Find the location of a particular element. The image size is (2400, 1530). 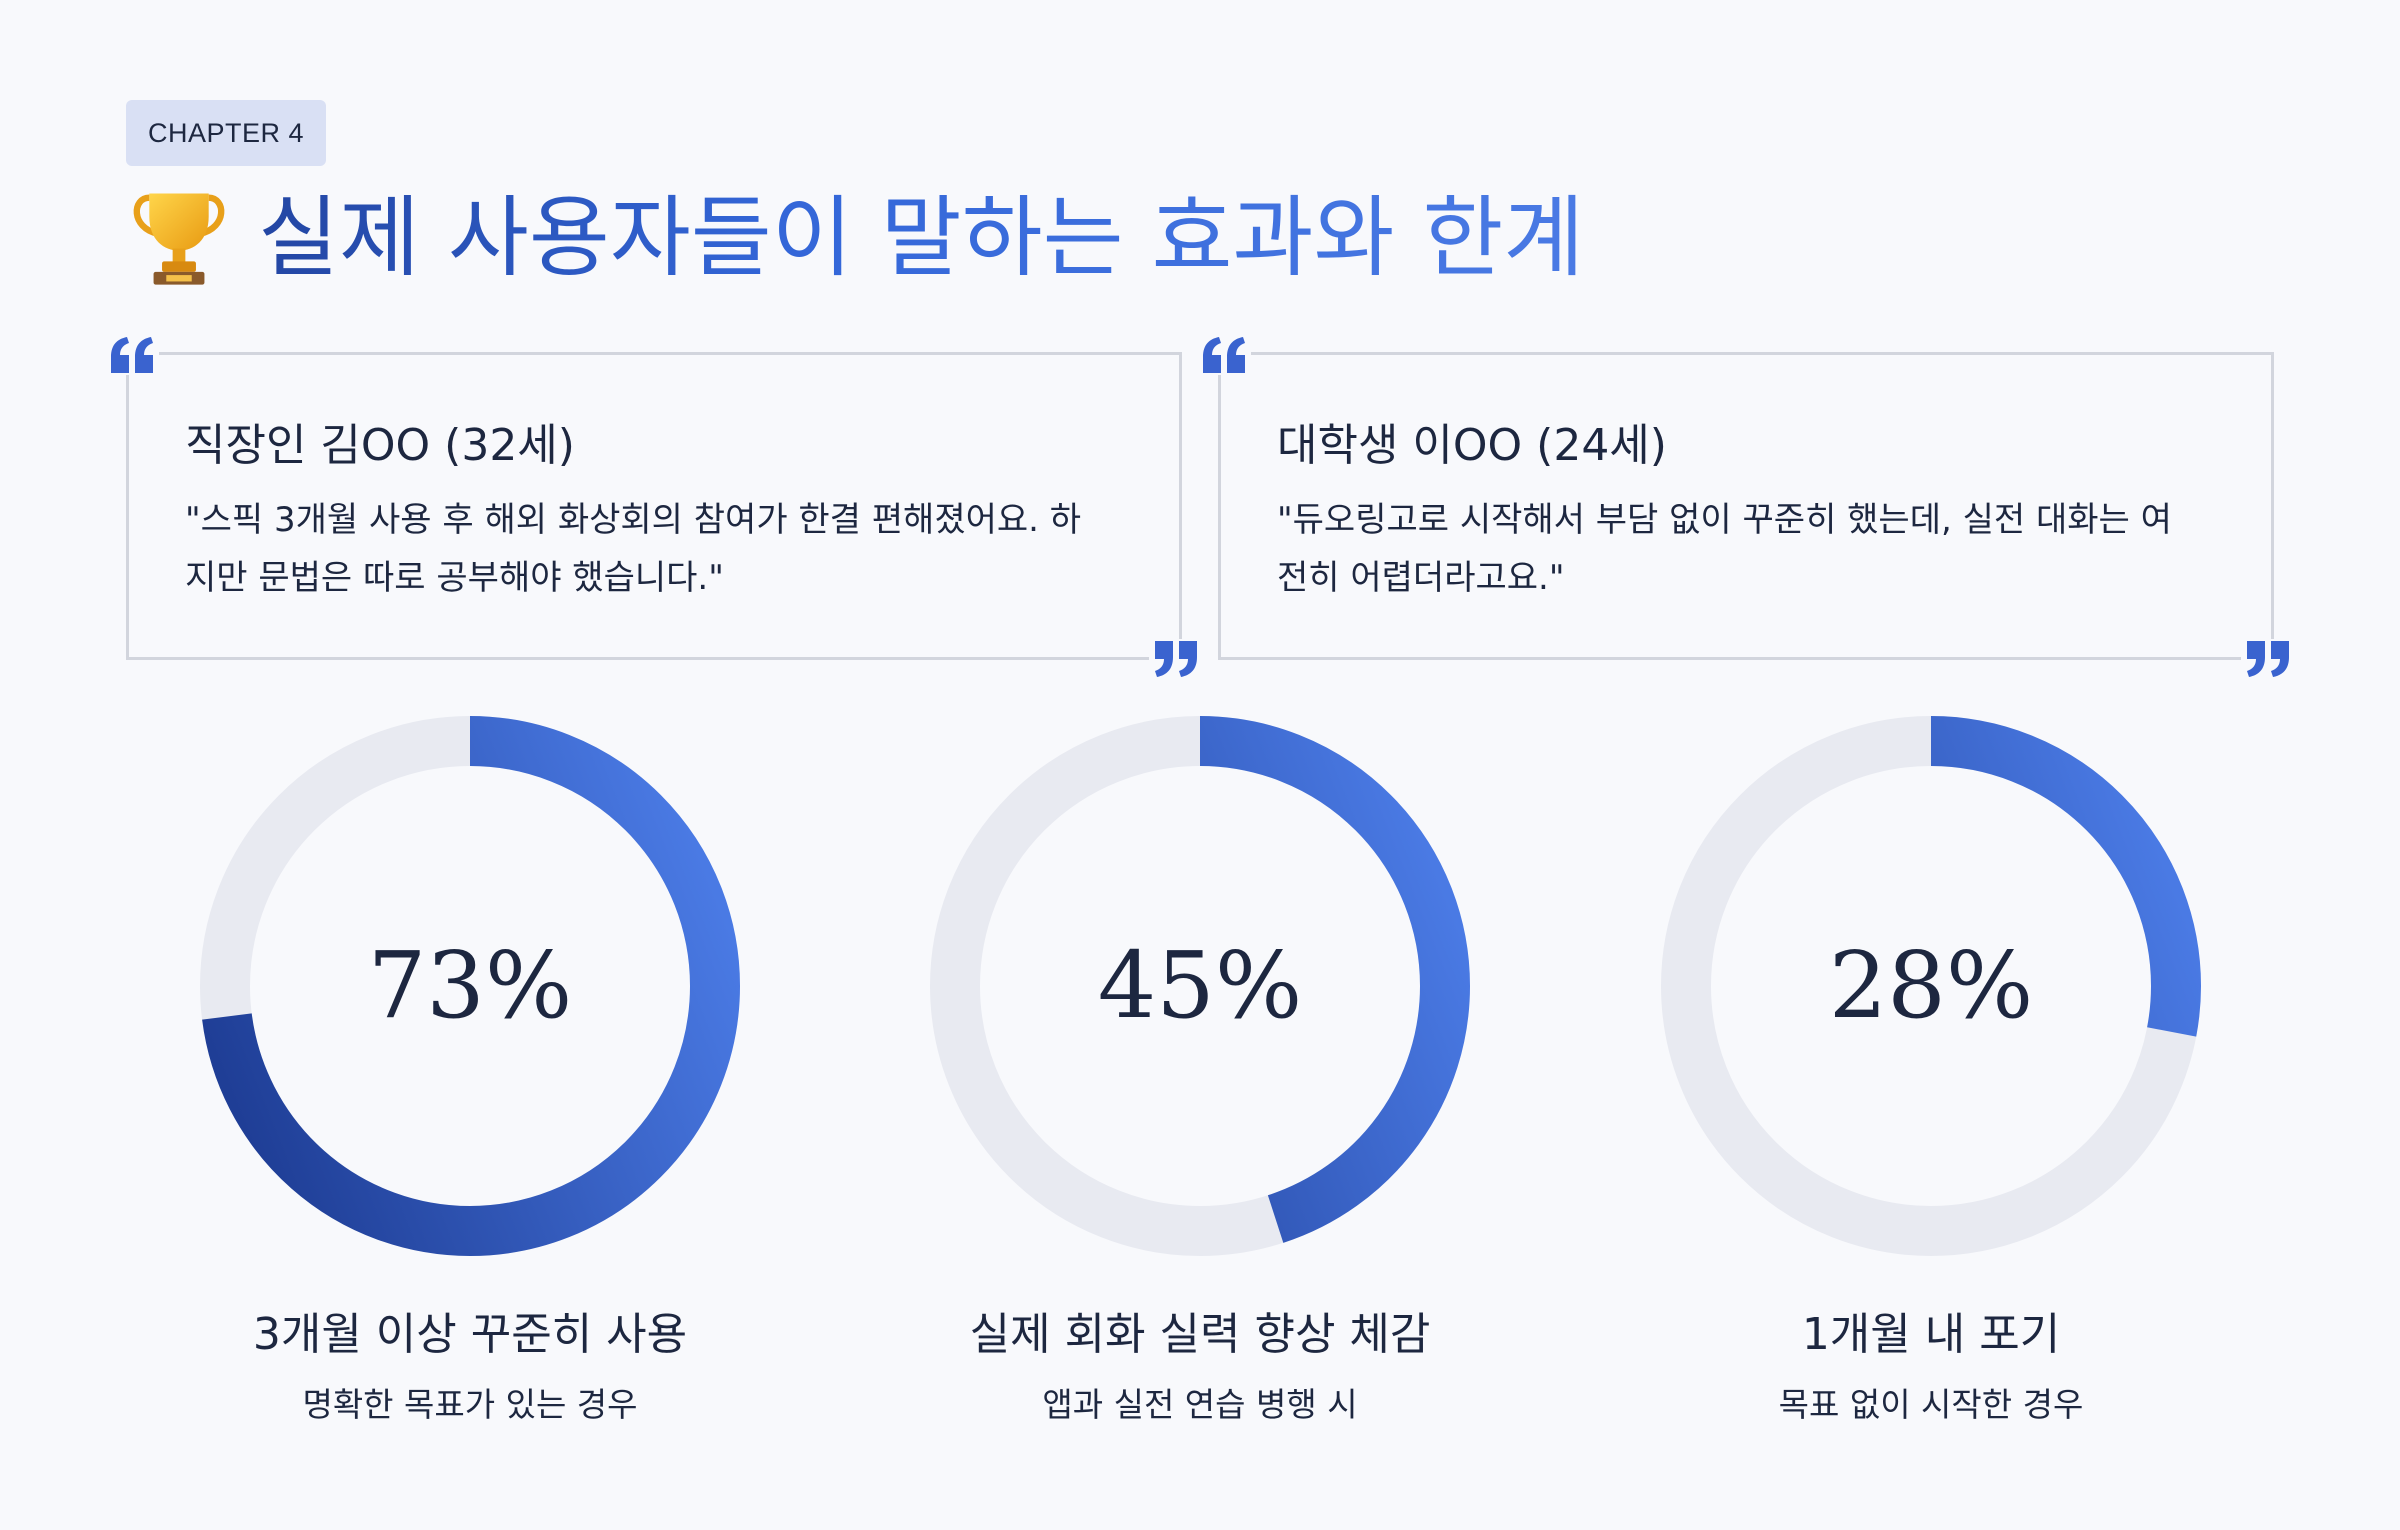

page-title-text: 실제 사용자들이 말하는 효과와 한계 is located at coordinates (921, 237).